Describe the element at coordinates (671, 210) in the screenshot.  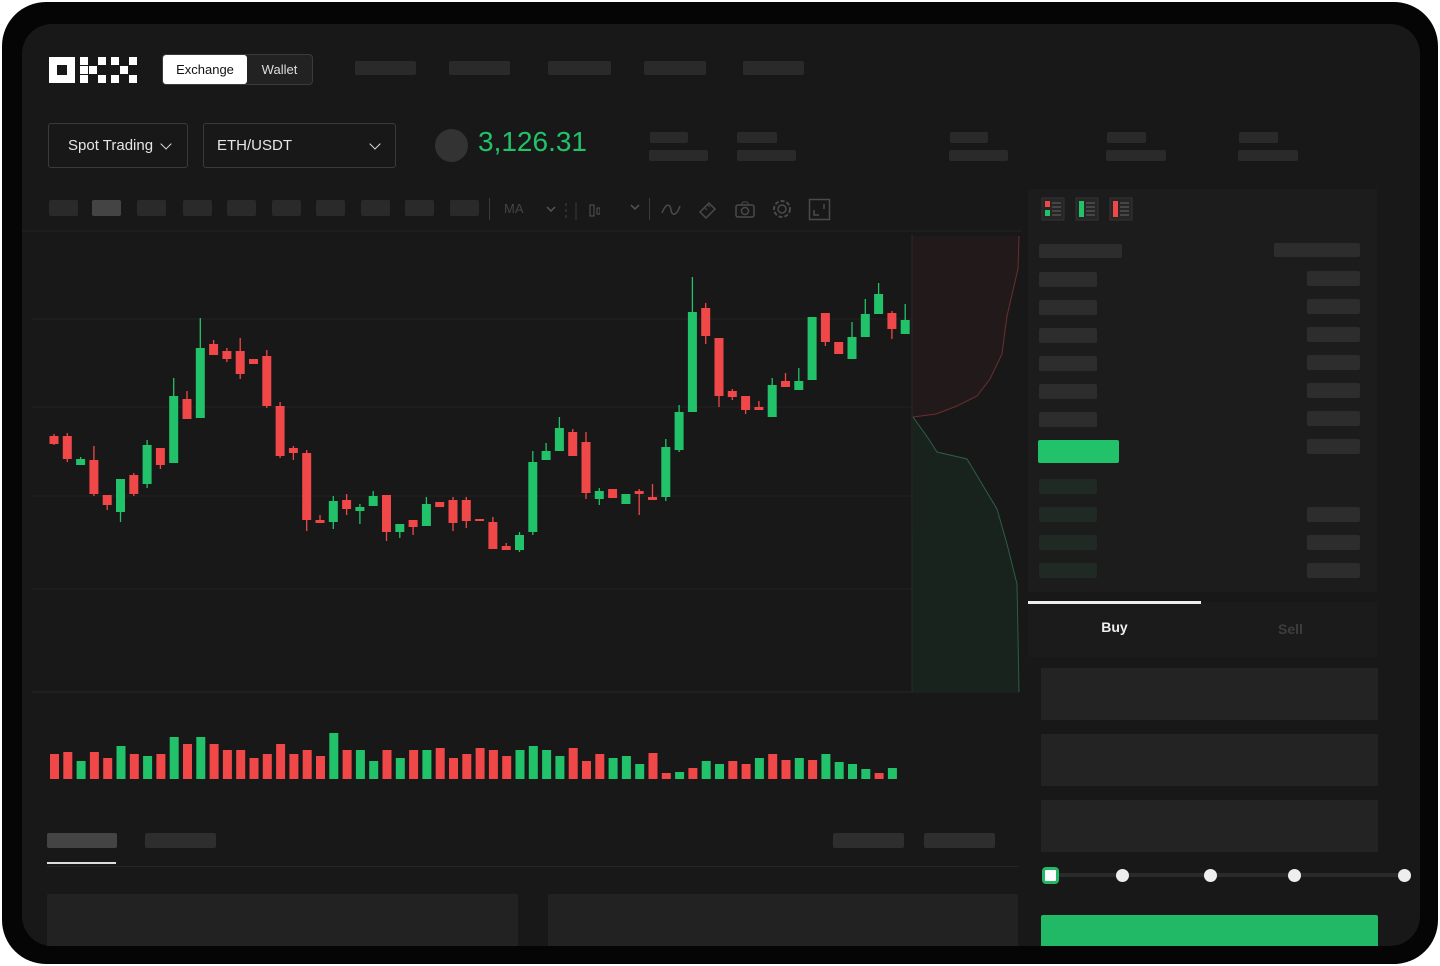
I see `line-draw-icon` at that location.